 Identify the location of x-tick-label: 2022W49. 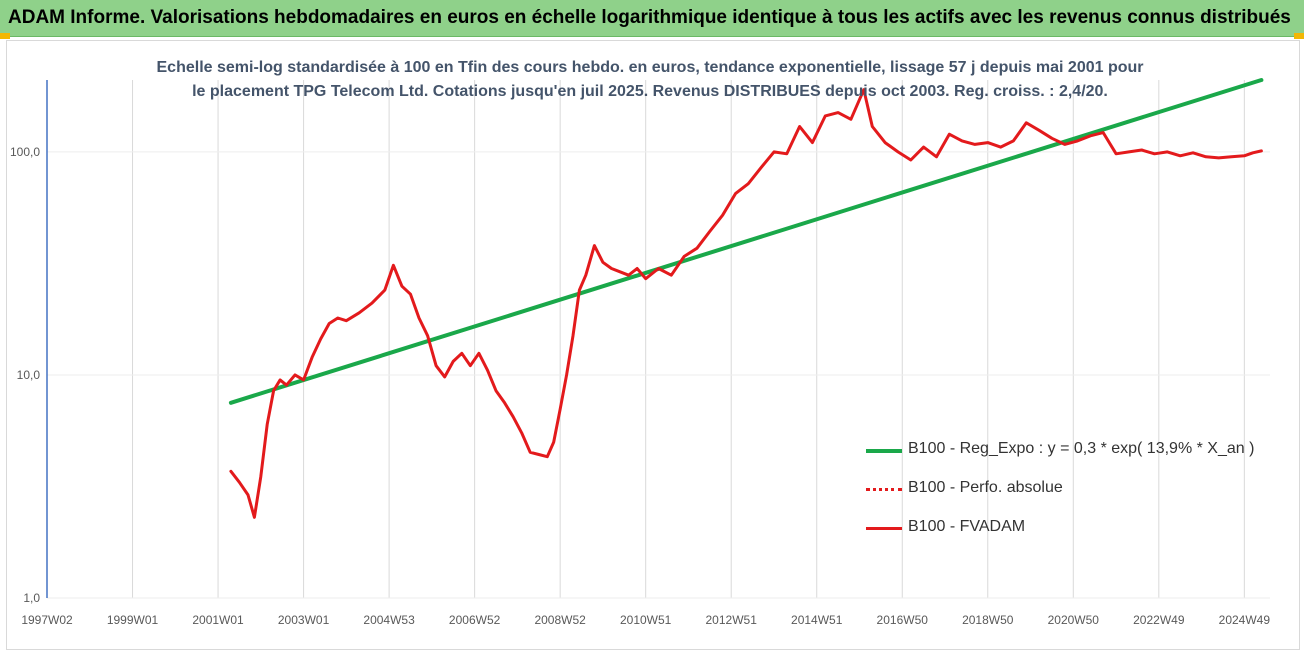
(1159, 620).